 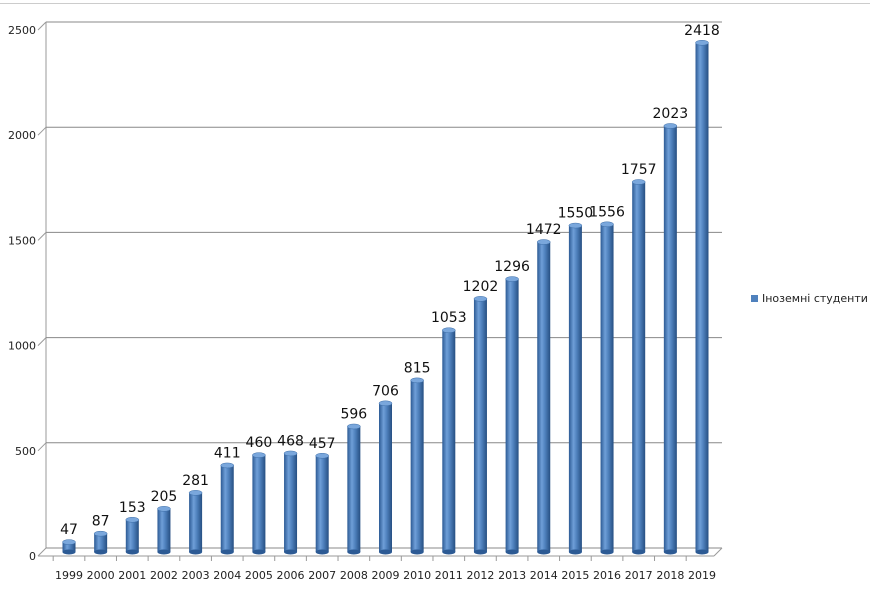 What do you see at coordinates (754, 298) in the screenshot?
I see `legend-swatch` at bounding box center [754, 298].